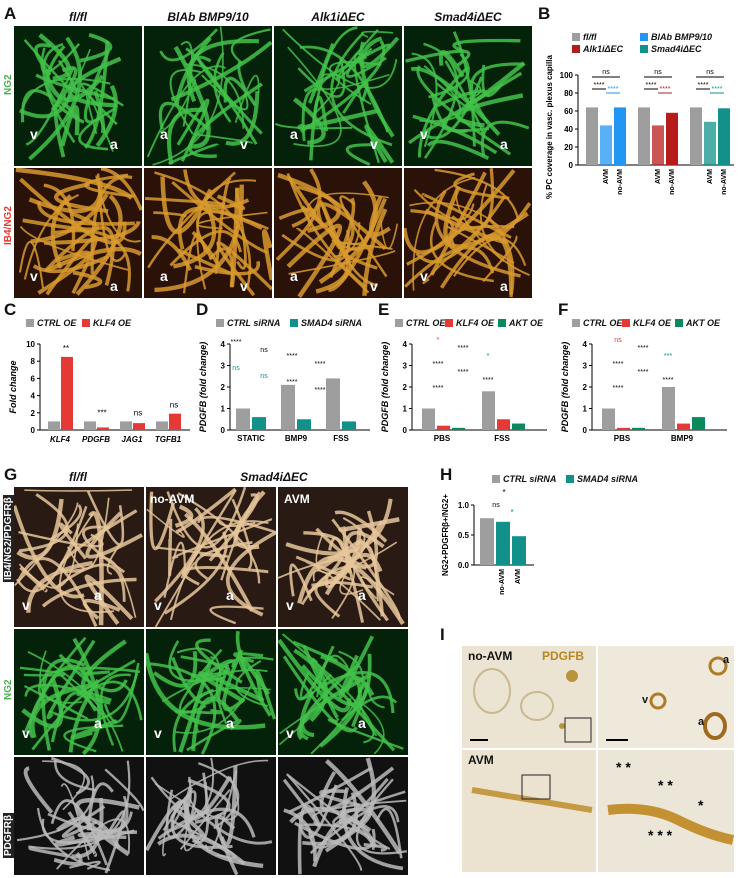 The height and width of the screenshot is (878, 740). Describe the element at coordinates (490, 656) in the screenshot. I see `panel-i-noavm-label: no-AVM` at that location.